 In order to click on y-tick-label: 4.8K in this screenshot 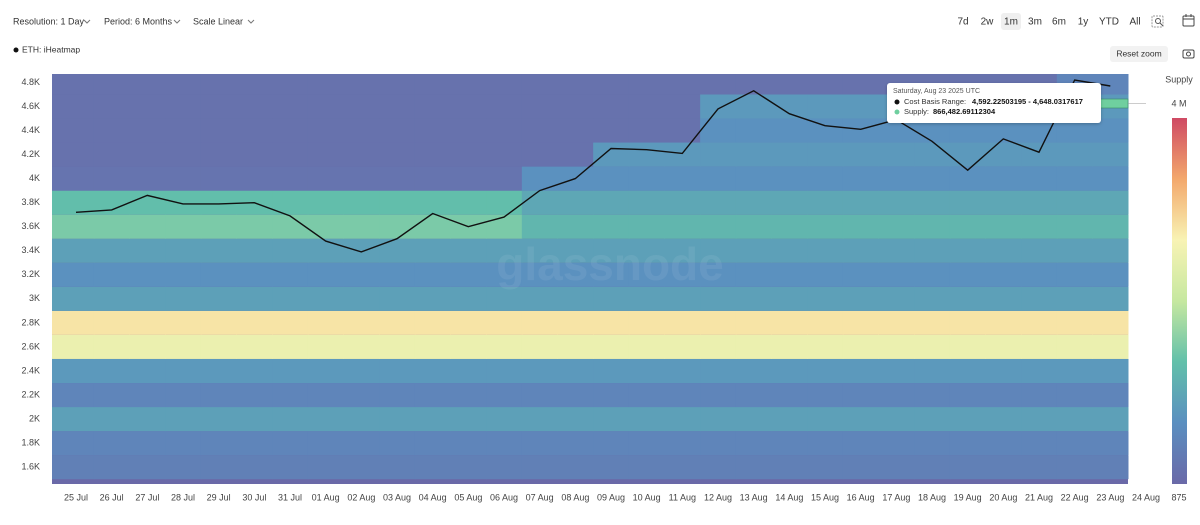, I will do `click(30, 82)`.